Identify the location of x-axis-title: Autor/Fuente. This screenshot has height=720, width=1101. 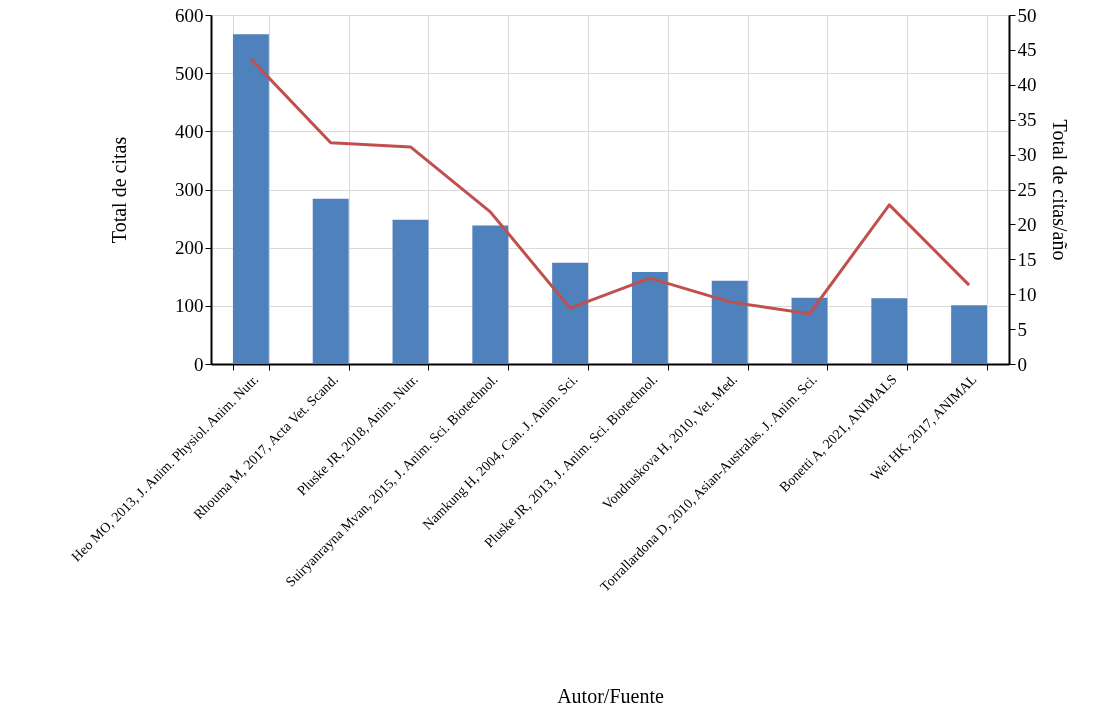
(610, 695).